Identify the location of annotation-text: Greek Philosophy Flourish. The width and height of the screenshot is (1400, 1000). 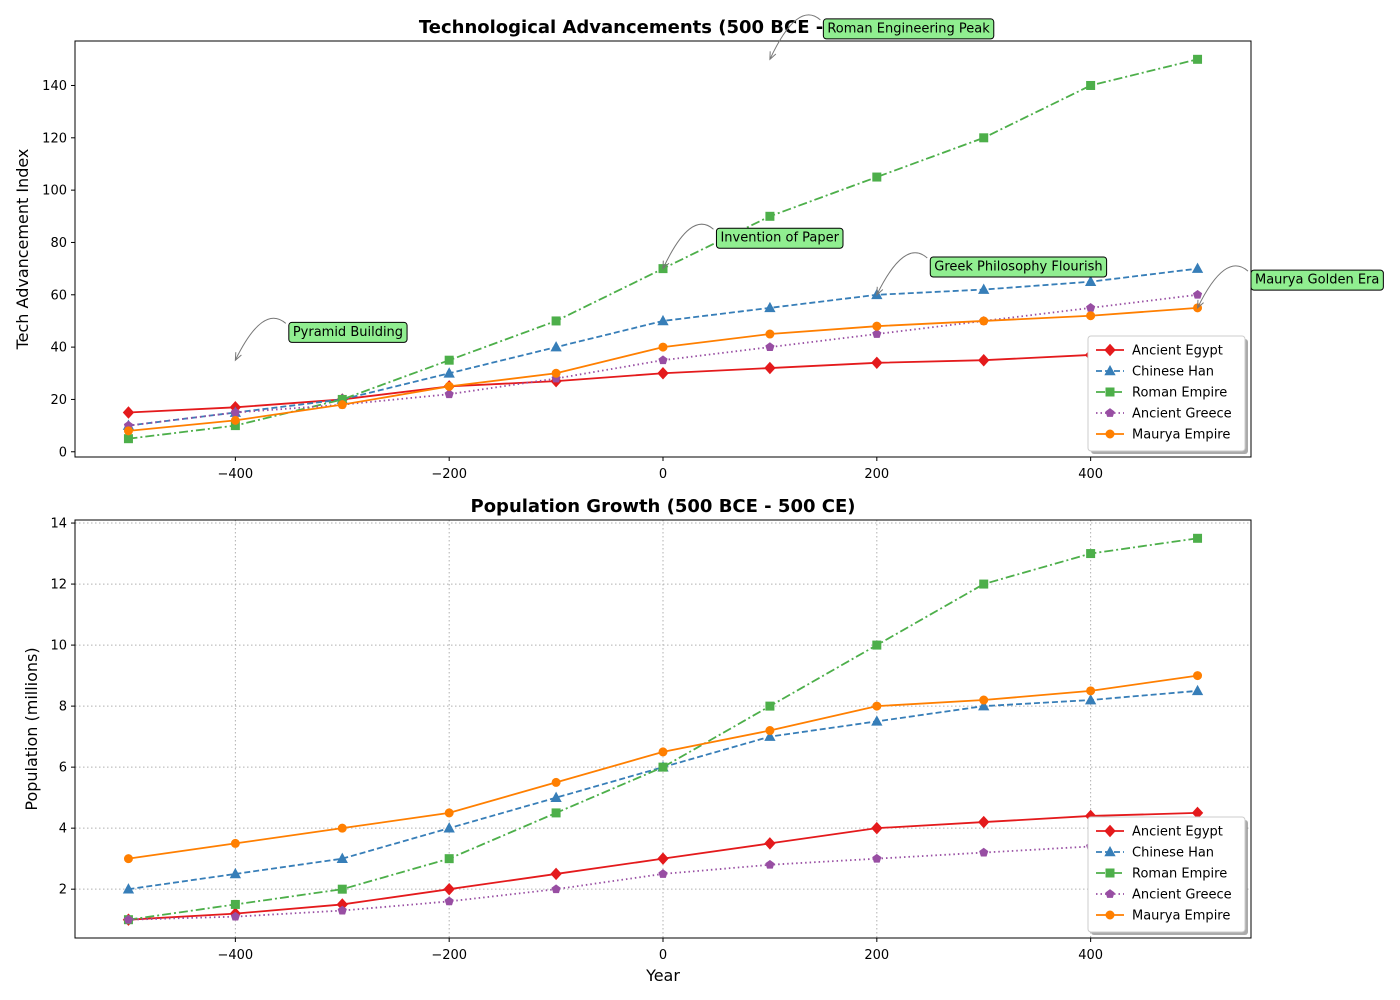
(1018, 267).